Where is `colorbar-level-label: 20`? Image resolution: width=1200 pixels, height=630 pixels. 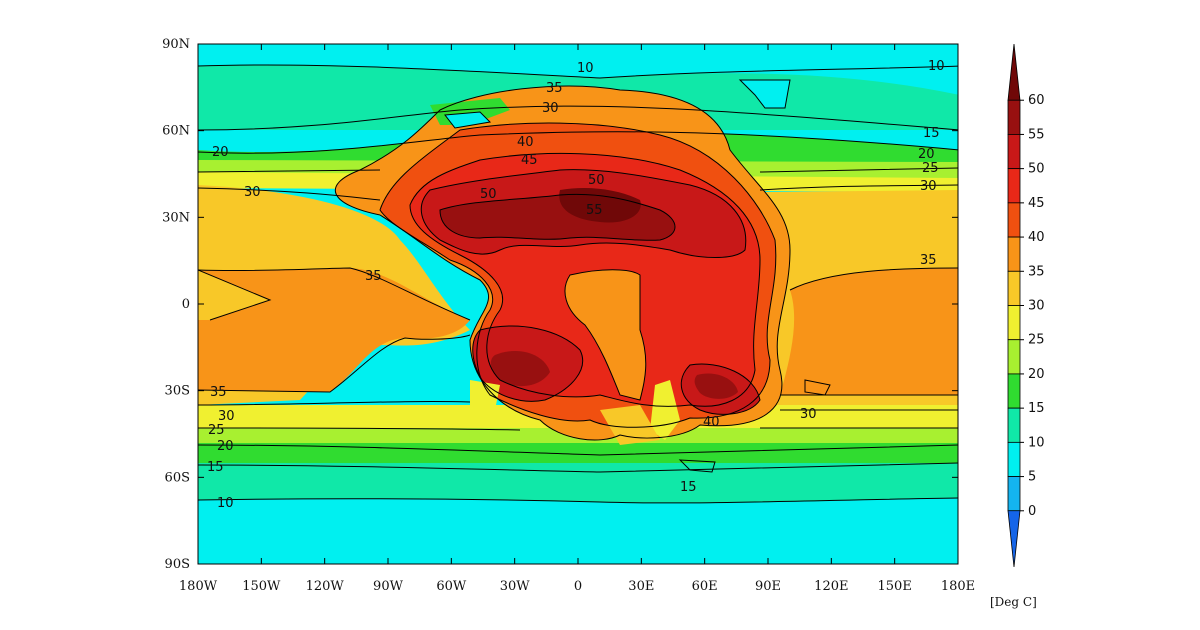 colorbar-level-label: 20 is located at coordinates (1036, 374).